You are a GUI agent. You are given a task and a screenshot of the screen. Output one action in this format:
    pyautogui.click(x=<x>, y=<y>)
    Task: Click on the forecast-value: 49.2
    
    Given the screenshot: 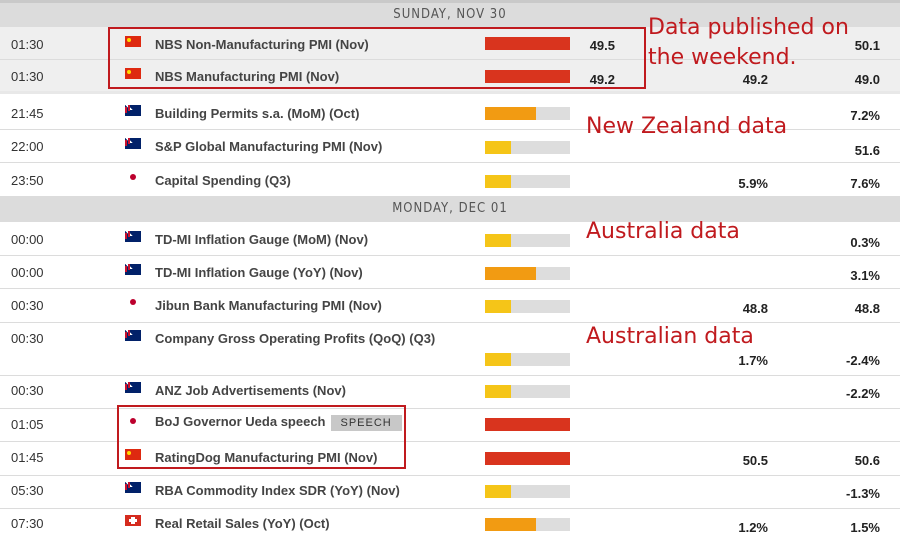 What is the action you would take?
    pyautogui.click(x=755, y=79)
    